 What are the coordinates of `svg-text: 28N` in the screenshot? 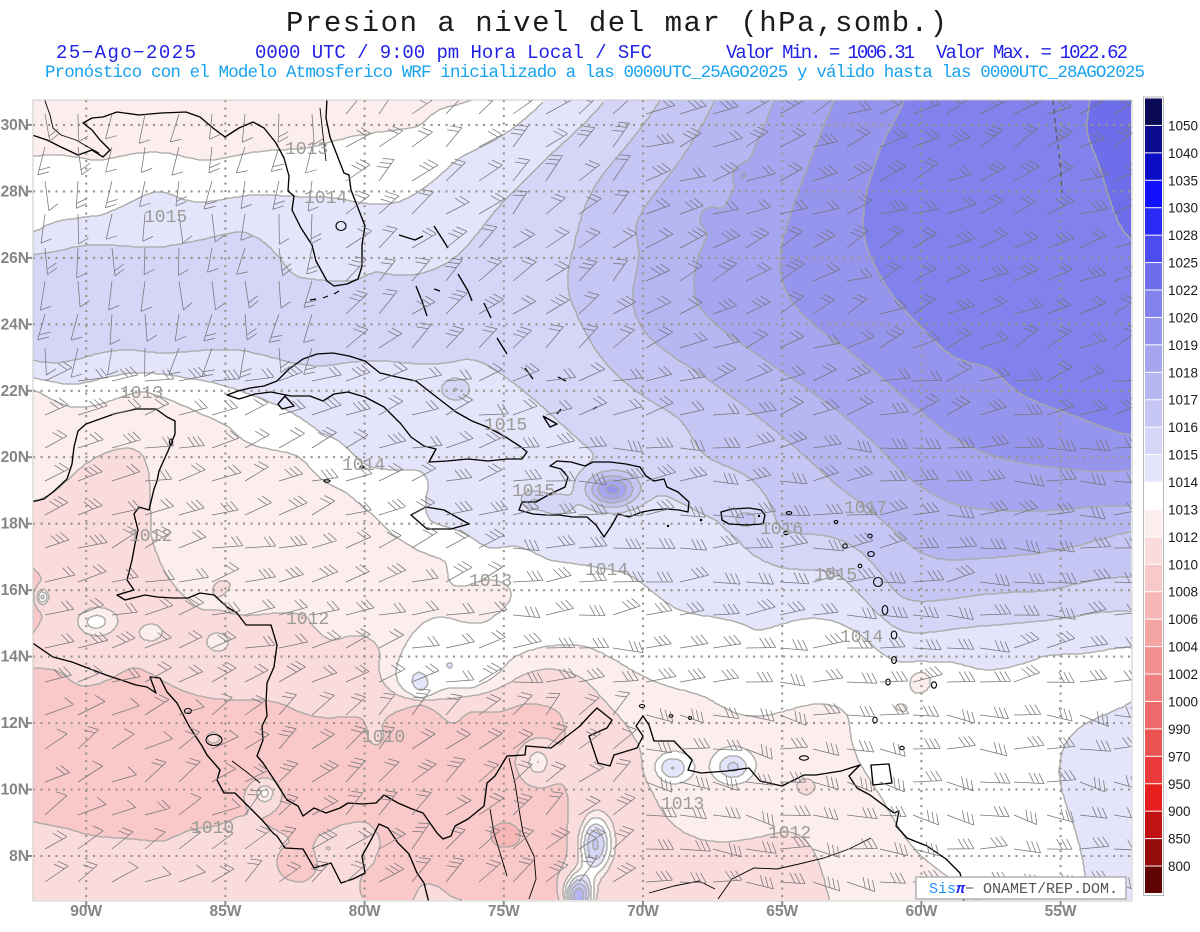 It's located at (15, 191).